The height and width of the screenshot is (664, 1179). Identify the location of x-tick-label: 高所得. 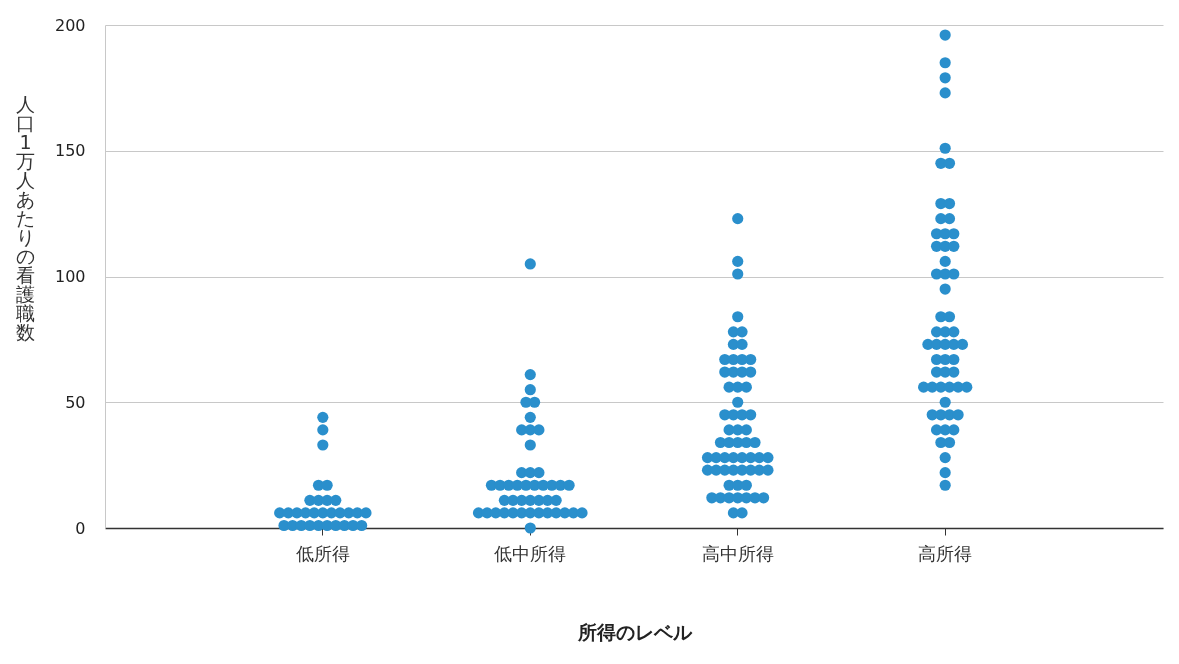
(945, 553).